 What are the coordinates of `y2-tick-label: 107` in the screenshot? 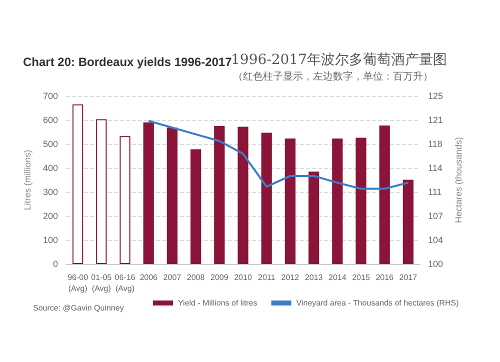 It's located at (436, 216).